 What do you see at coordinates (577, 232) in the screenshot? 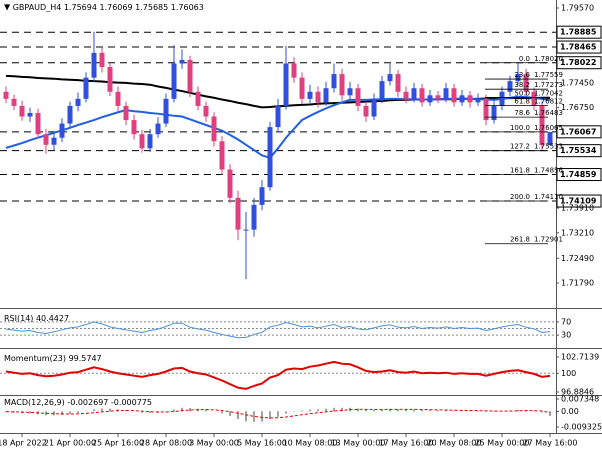
I see `y-tick-label: 1.73210` at bounding box center [577, 232].